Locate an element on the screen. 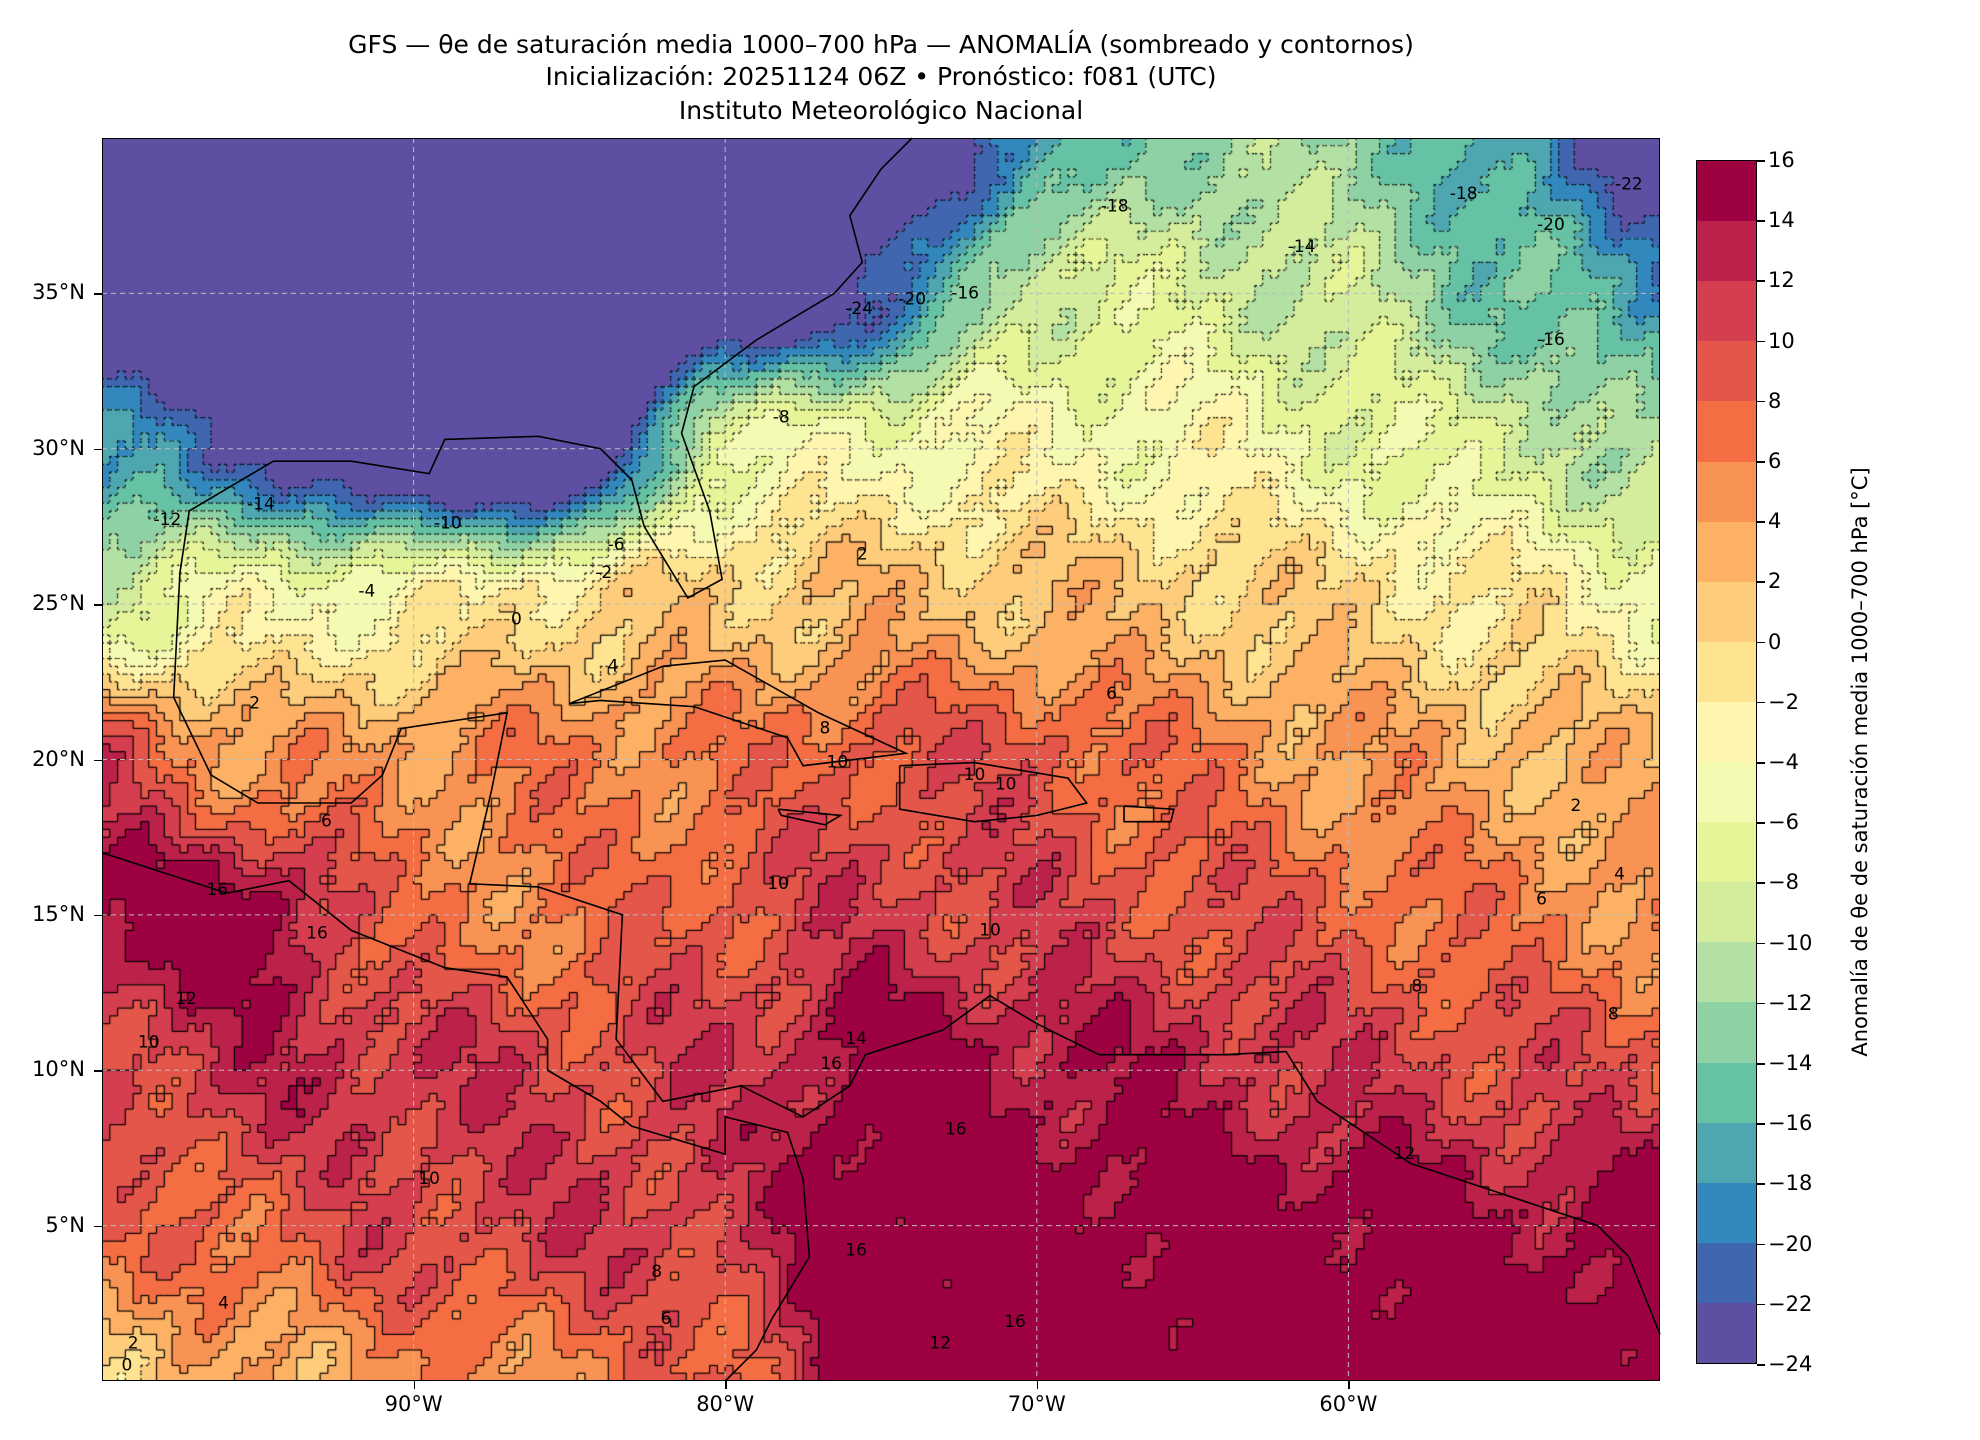 The height and width of the screenshot is (1440, 1980). contour-label: -6 is located at coordinates (616, 545).